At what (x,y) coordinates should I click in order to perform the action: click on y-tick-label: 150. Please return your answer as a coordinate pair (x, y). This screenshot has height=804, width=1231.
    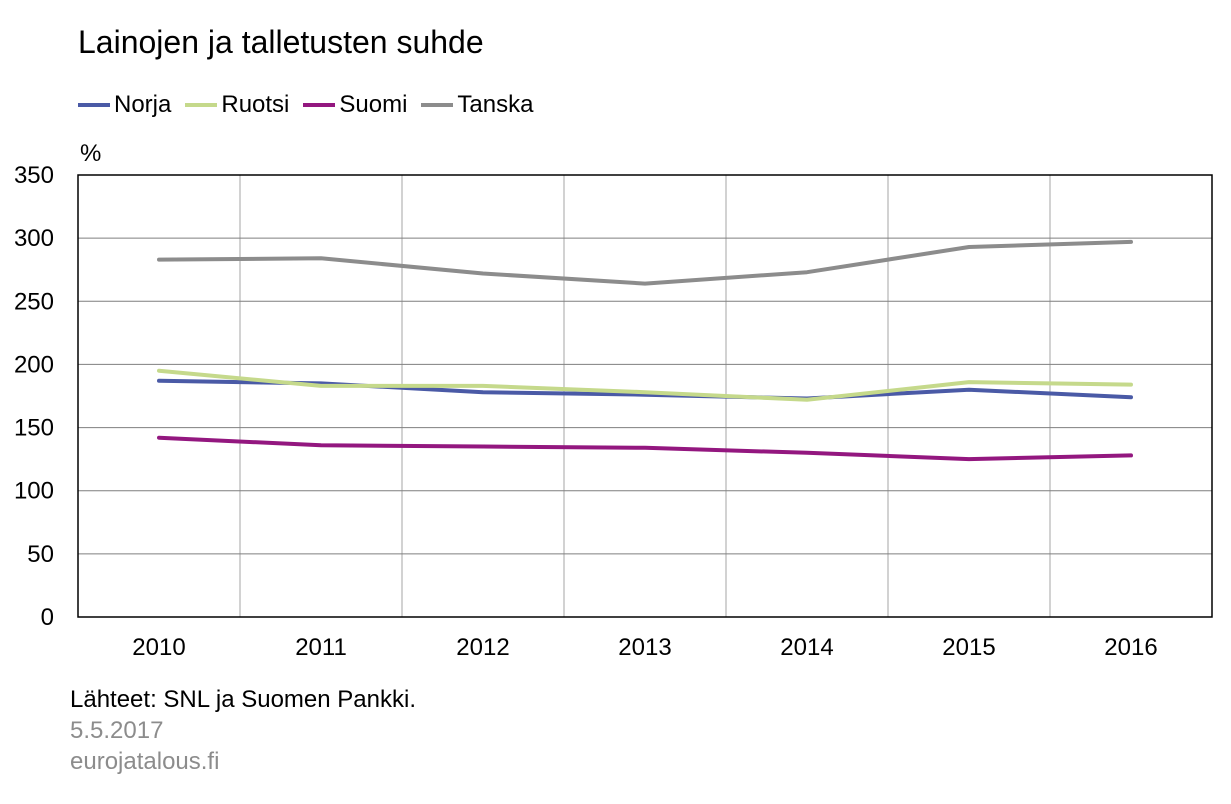
    Looking at the image, I should click on (34, 428).